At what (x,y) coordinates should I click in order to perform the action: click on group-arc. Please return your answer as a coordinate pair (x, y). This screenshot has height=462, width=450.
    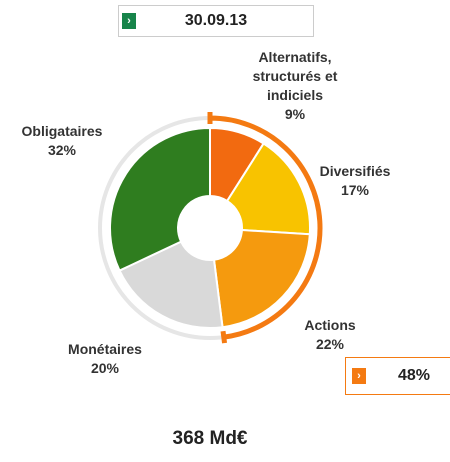
    Looking at the image, I should click on (265, 228).